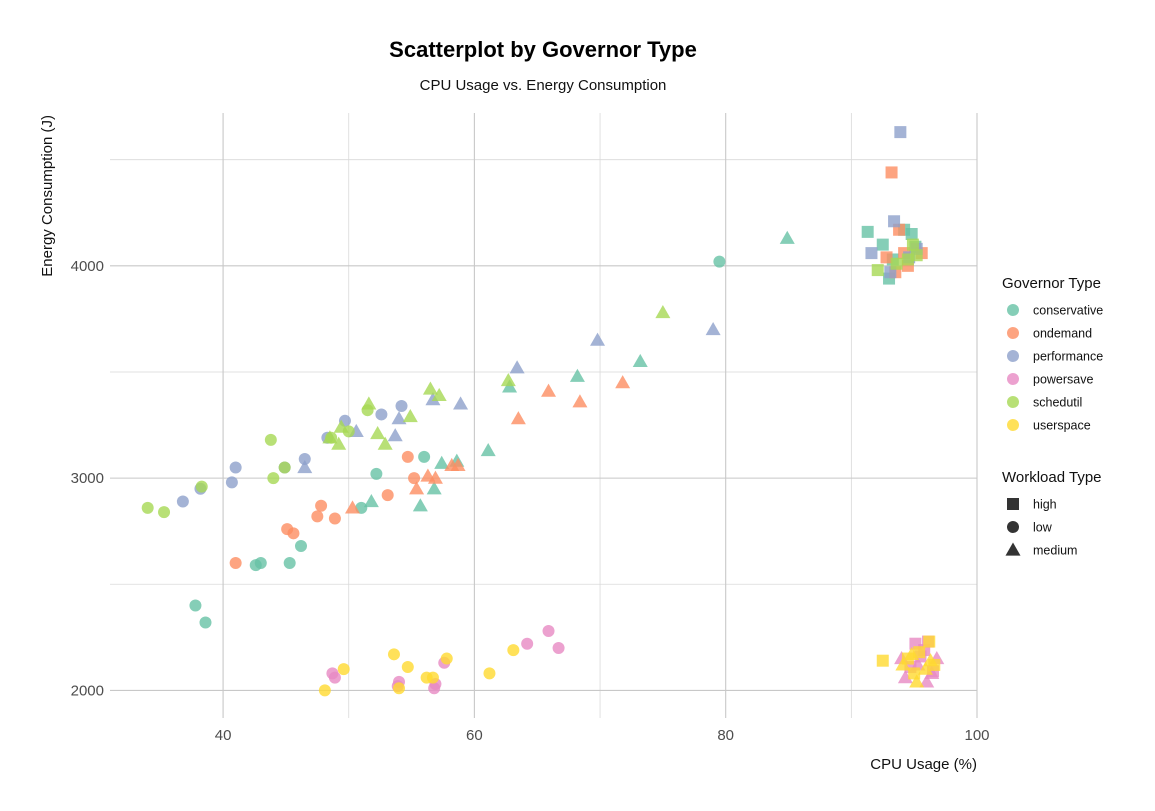 This screenshot has height=811, width=1155. Describe the element at coordinates (1043, 528) in the screenshot. I see `legend-label-low: low` at that location.